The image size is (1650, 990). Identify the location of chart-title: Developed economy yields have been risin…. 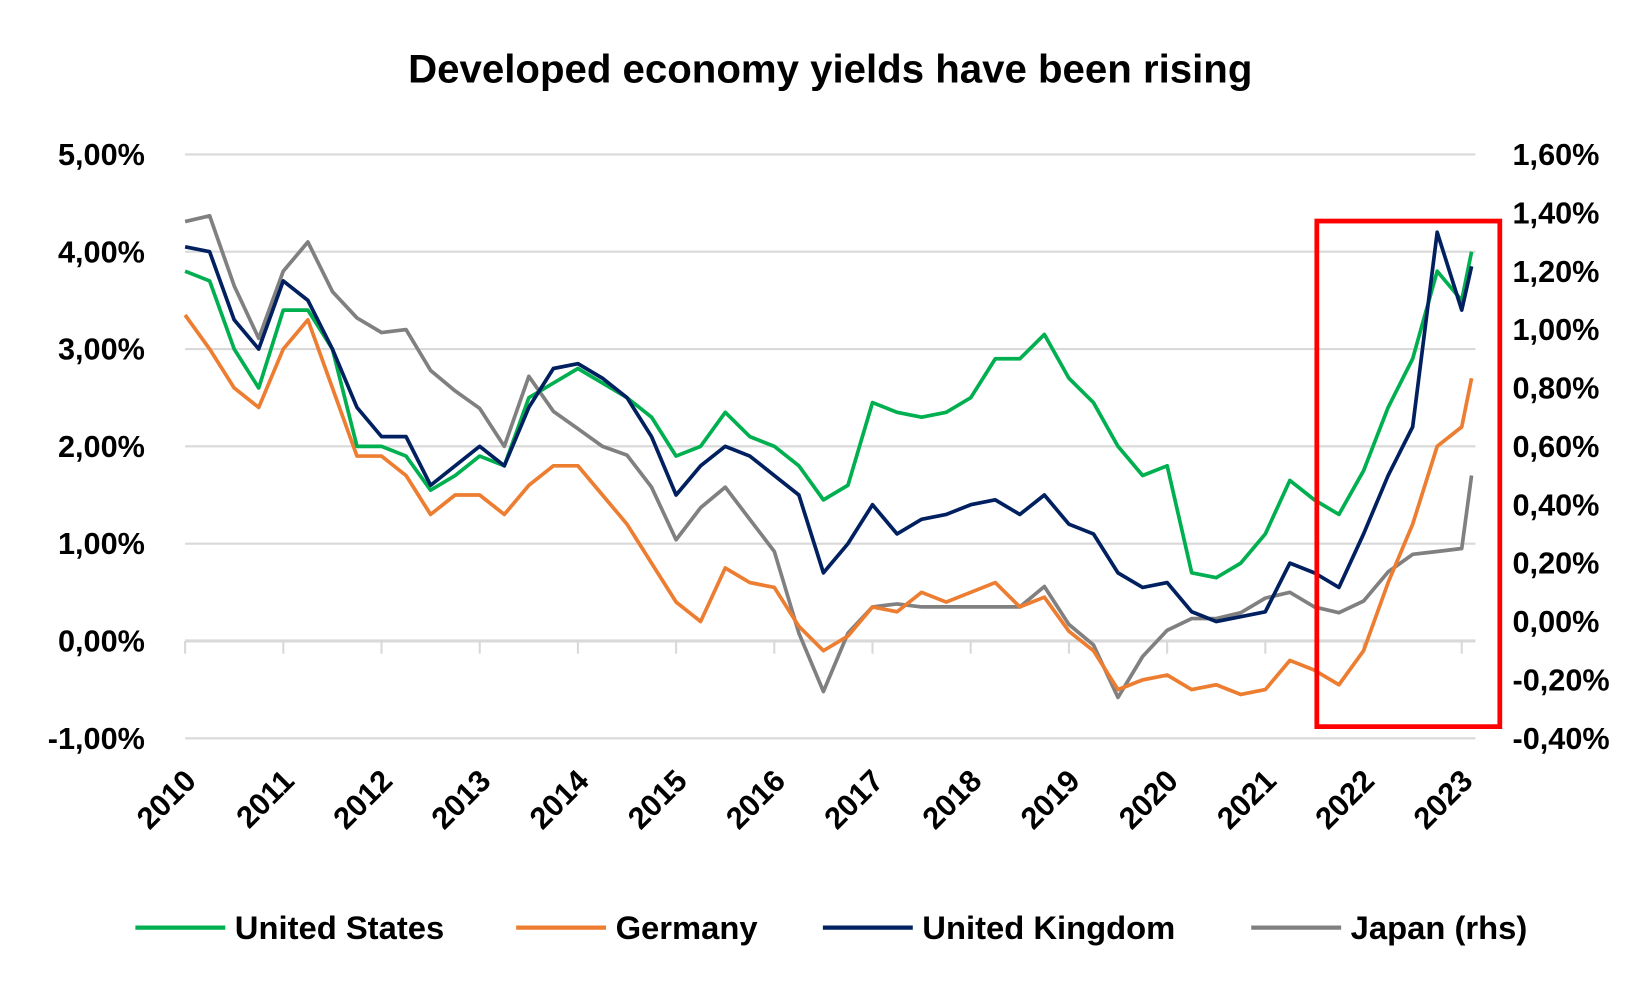
(830, 68).